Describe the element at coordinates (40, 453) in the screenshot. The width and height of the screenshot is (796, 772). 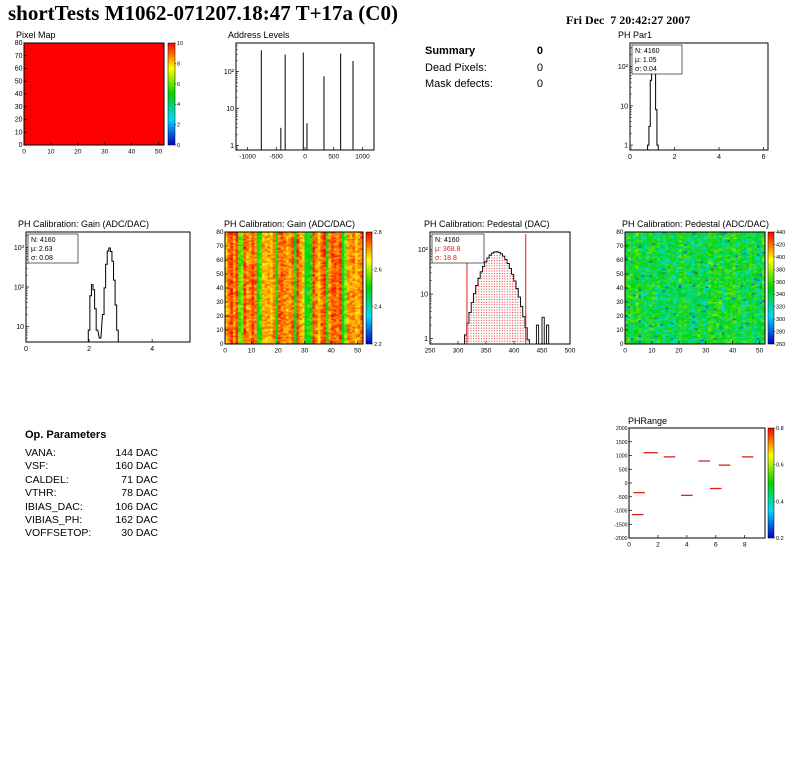
I see `op-param-label: VANA:` at that location.